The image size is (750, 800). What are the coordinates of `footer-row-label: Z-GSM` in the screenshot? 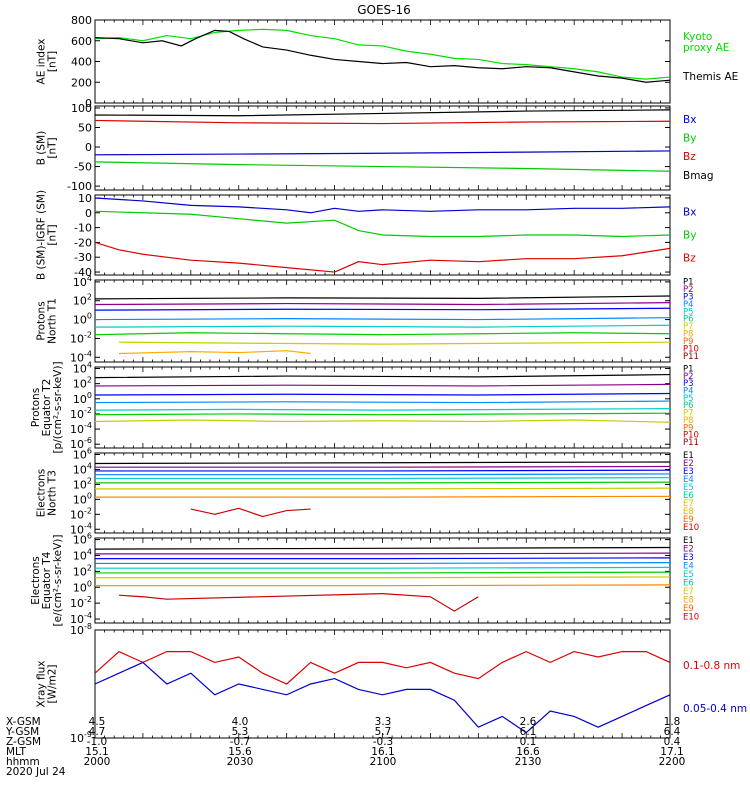 It's located at (23, 742).